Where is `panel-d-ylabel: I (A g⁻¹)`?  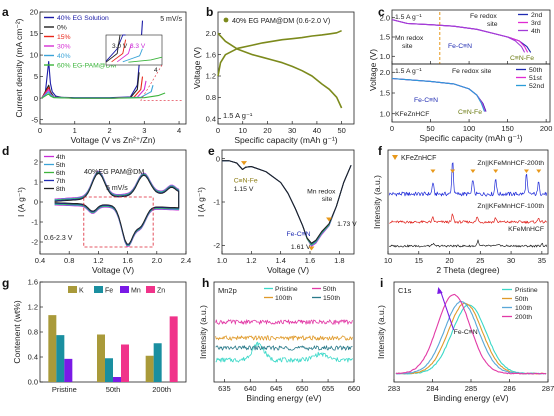
panel-d-ylabel: I (A g⁻¹) is located at coordinates (21, 202).